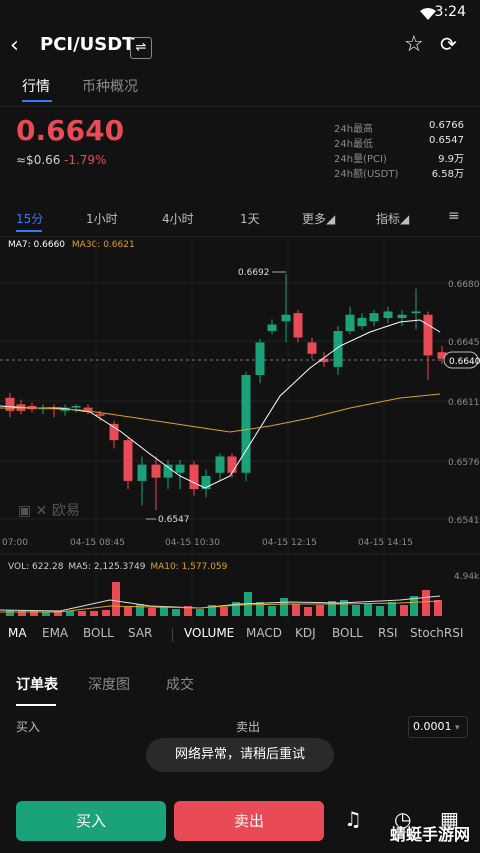 This screenshot has width=480, height=853. I want to click on stat-low: 24h最低 0.6547, so click(399, 142).